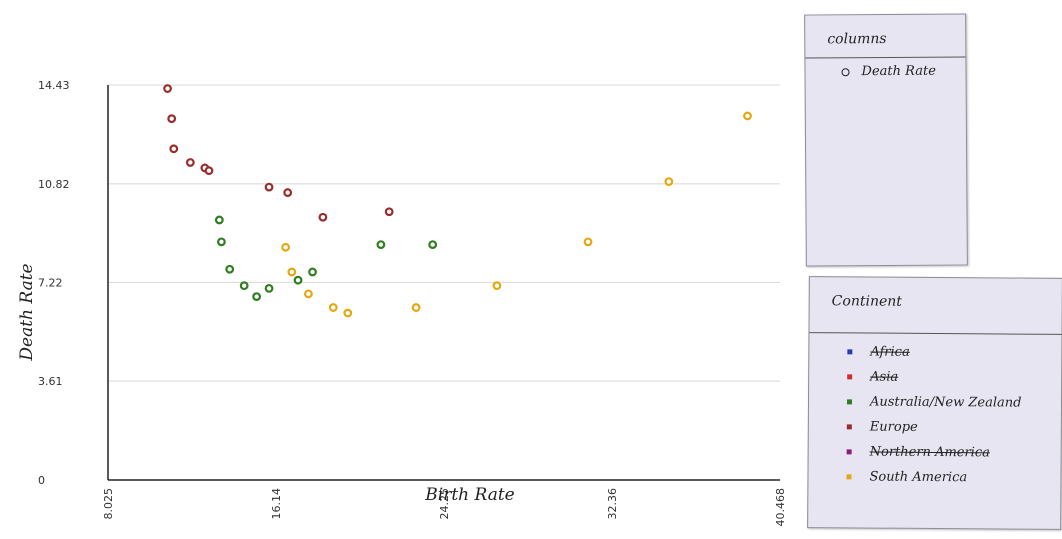 This screenshot has height=539, width=1062. What do you see at coordinates (444, 504) in the screenshot?
I see `x-tick-label: 24.25` at bounding box center [444, 504].